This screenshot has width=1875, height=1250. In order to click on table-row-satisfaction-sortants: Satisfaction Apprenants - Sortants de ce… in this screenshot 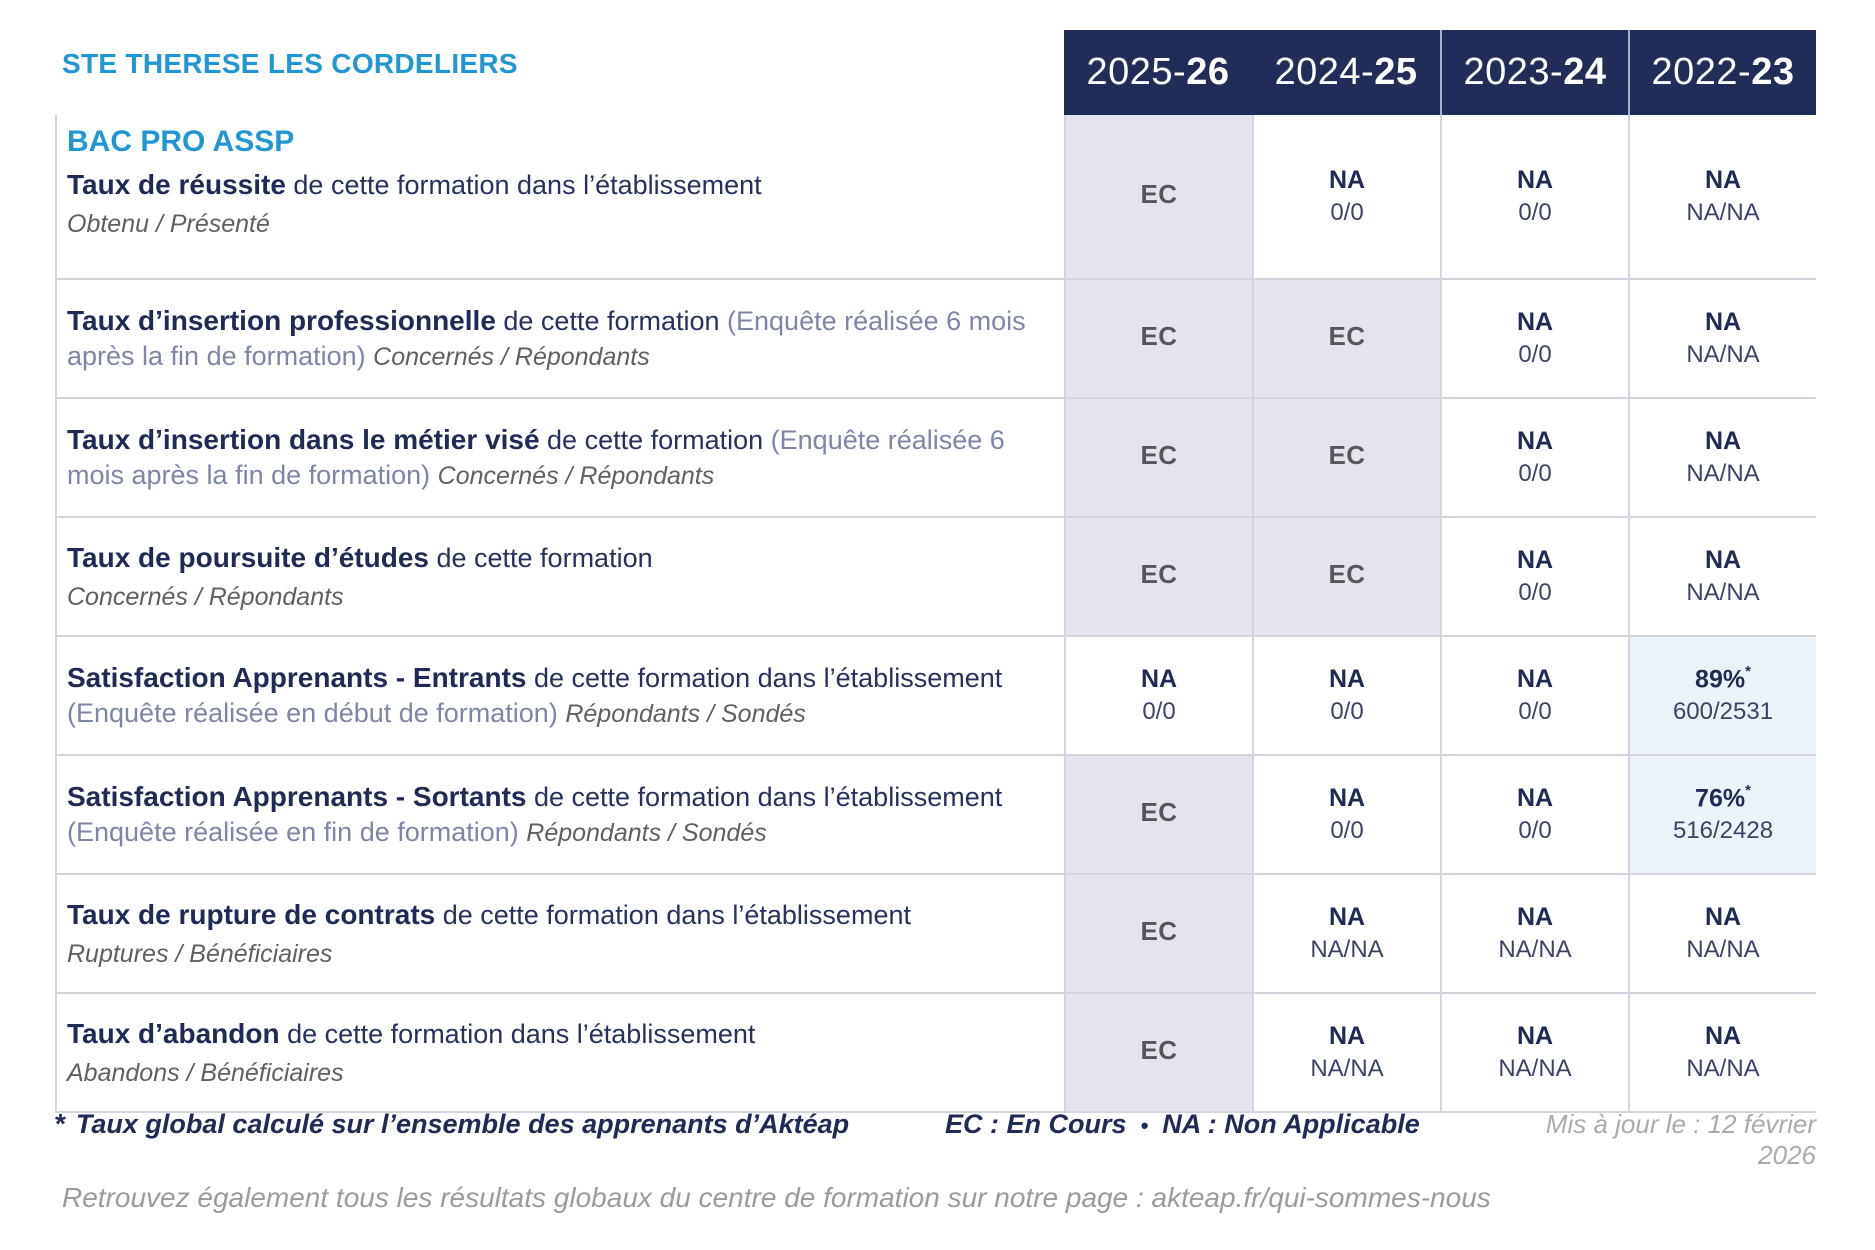, I will do `click(936, 813)`.